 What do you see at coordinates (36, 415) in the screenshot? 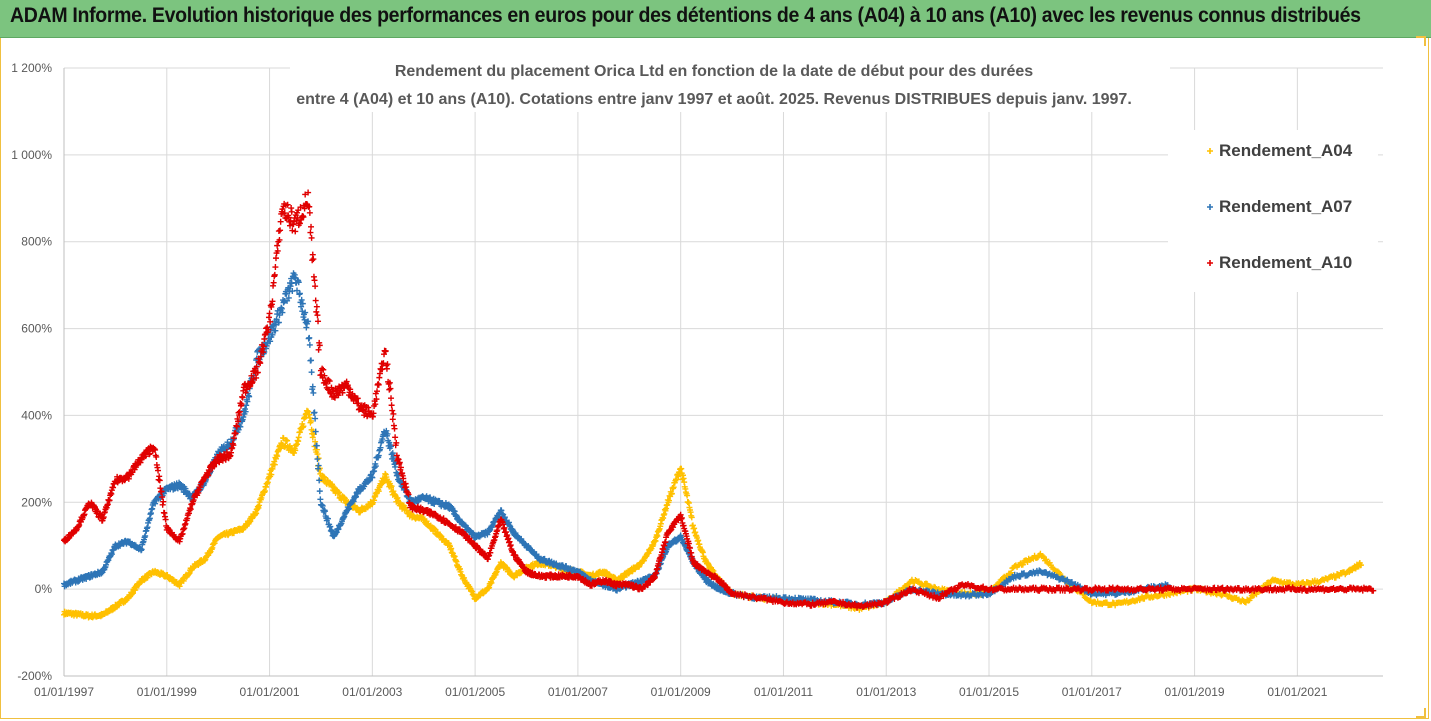
I see `y-tick-label: 400%` at bounding box center [36, 415].